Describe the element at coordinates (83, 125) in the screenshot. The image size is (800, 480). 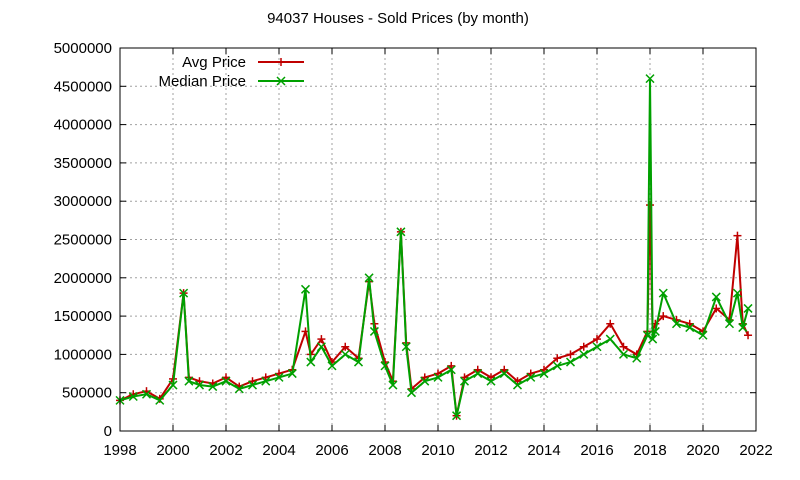
I see `y-tick-label: 4000000` at that location.